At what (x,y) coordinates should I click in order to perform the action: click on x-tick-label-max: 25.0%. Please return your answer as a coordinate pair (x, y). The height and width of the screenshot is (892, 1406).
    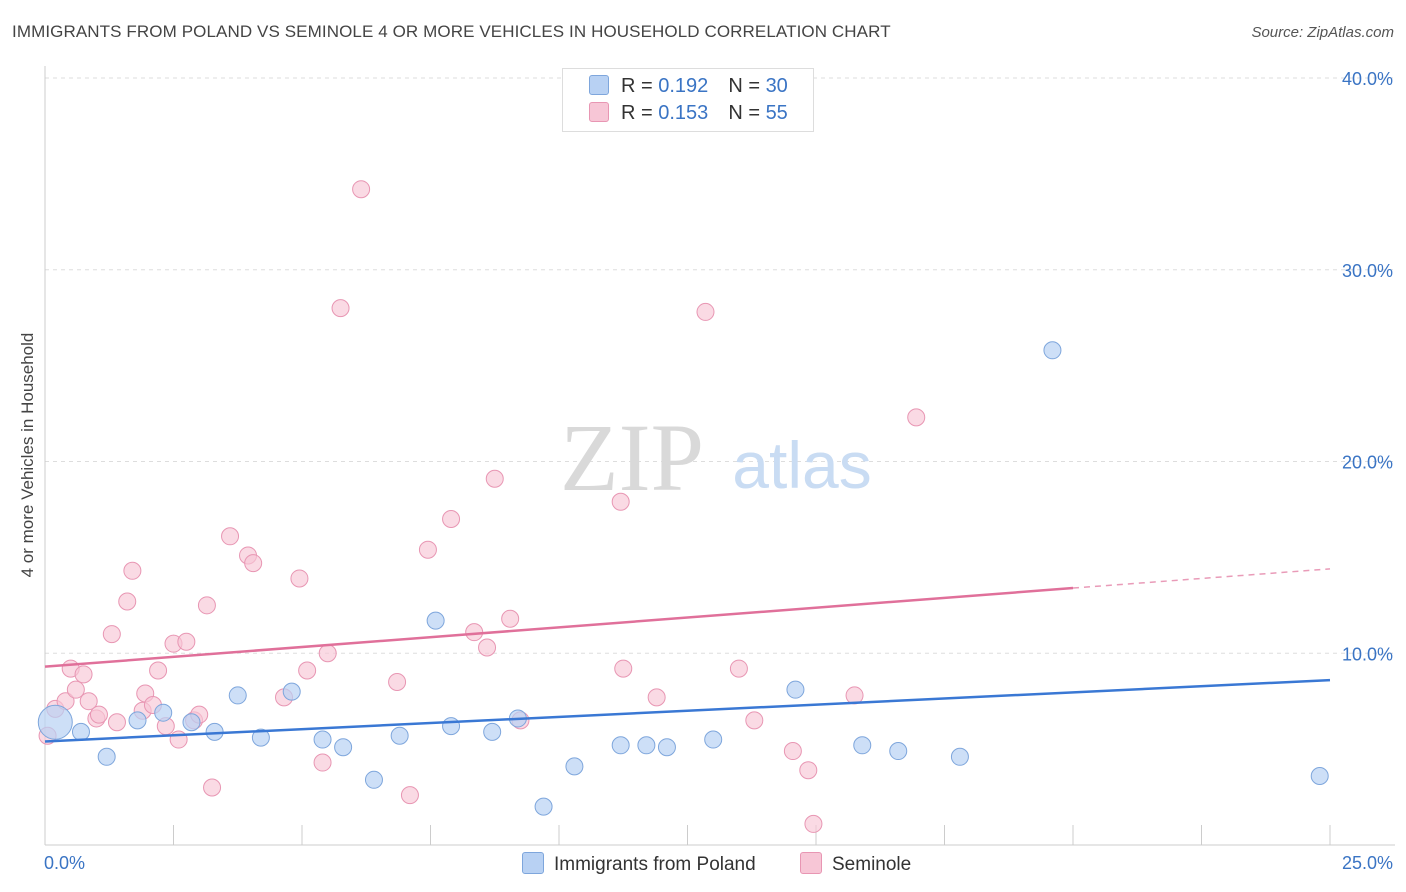
    Looking at the image, I should click on (1367, 863).